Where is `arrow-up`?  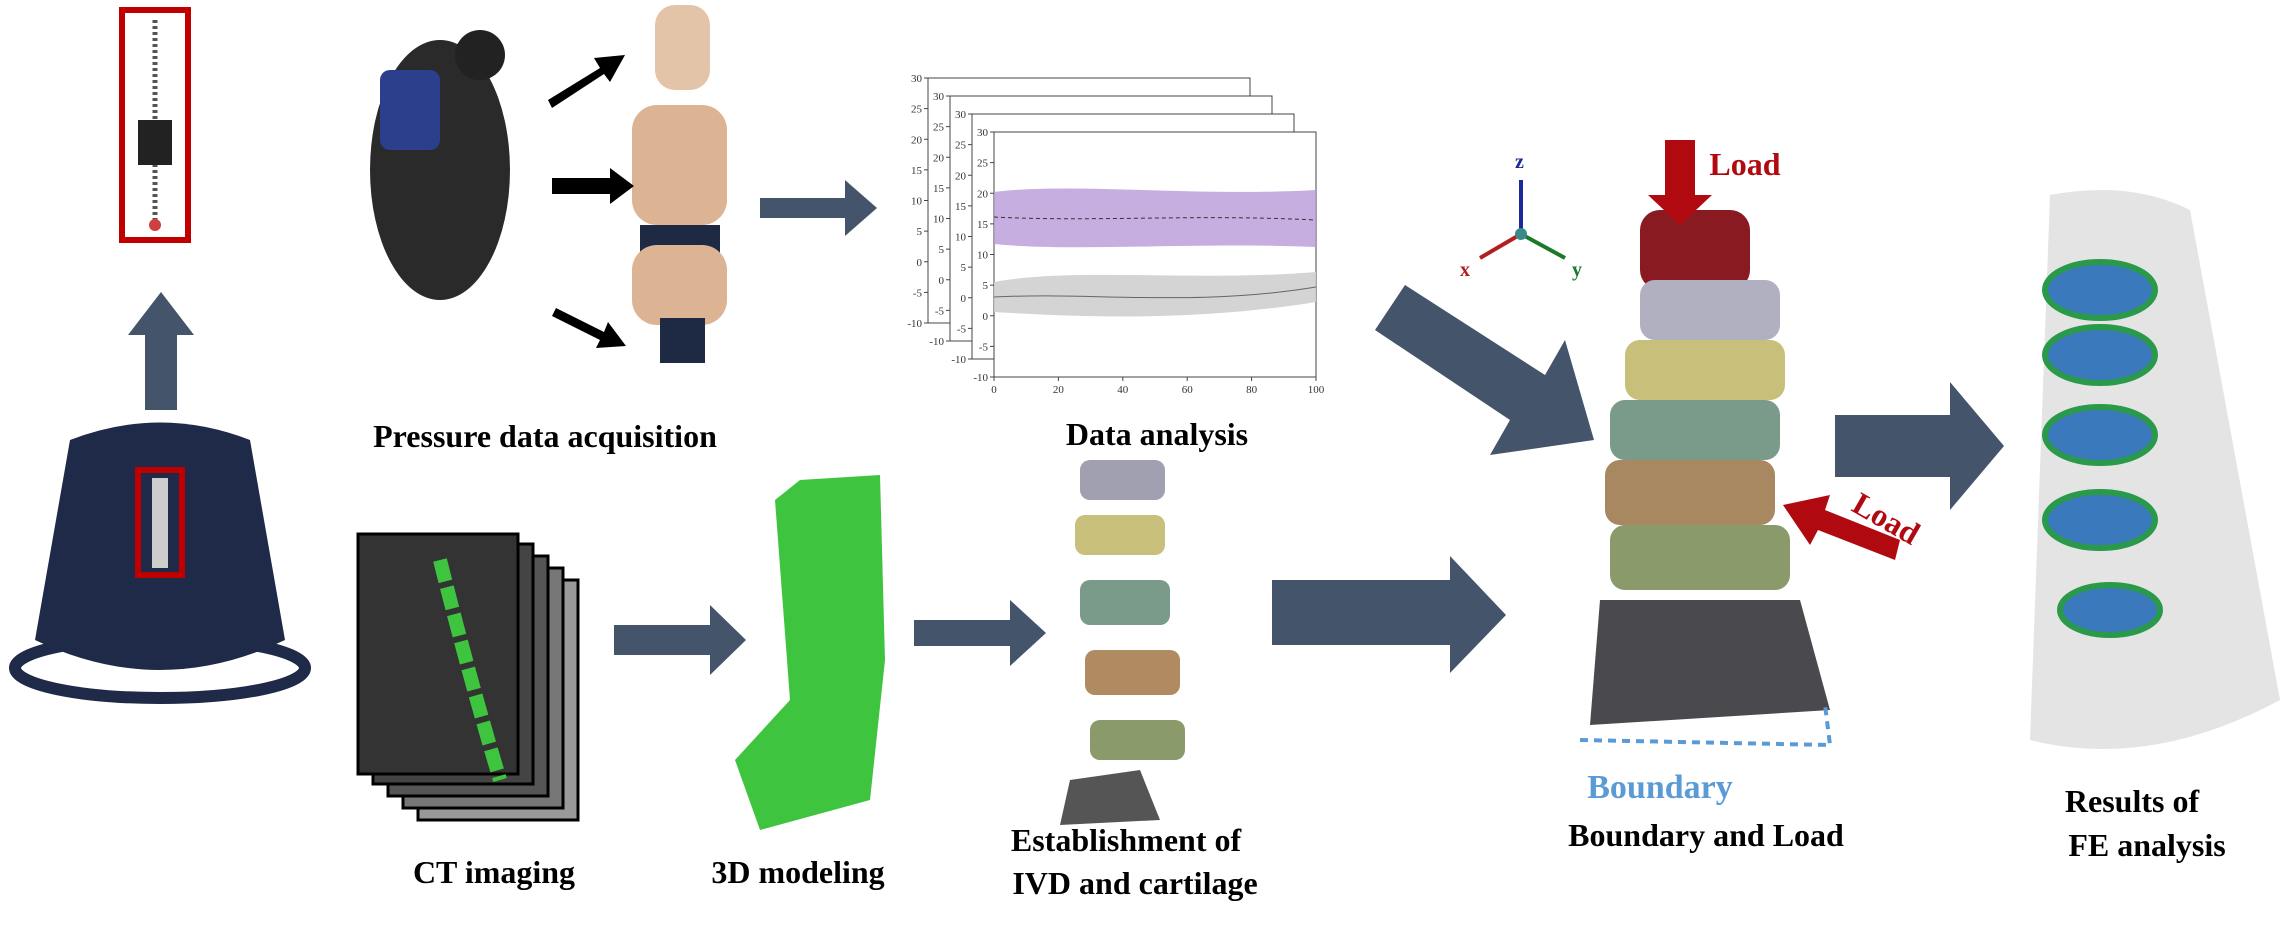 arrow-up is located at coordinates (161, 351).